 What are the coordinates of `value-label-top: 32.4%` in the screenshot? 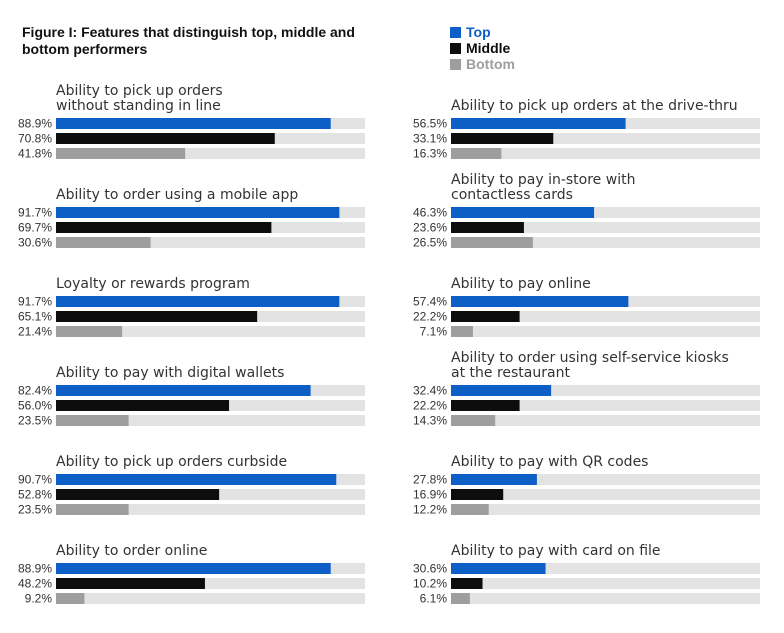 It's located at (430, 391).